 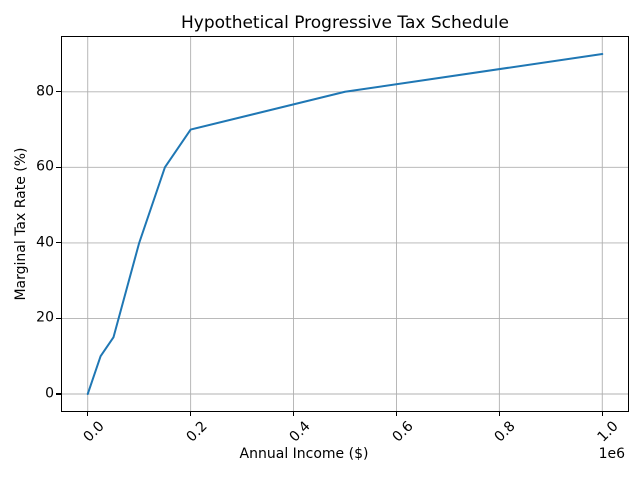 What do you see at coordinates (345, 23) in the screenshot?
I see `chart-title: Hypothetical Progressive Tax Schedule` at bounding box center [345, 23].